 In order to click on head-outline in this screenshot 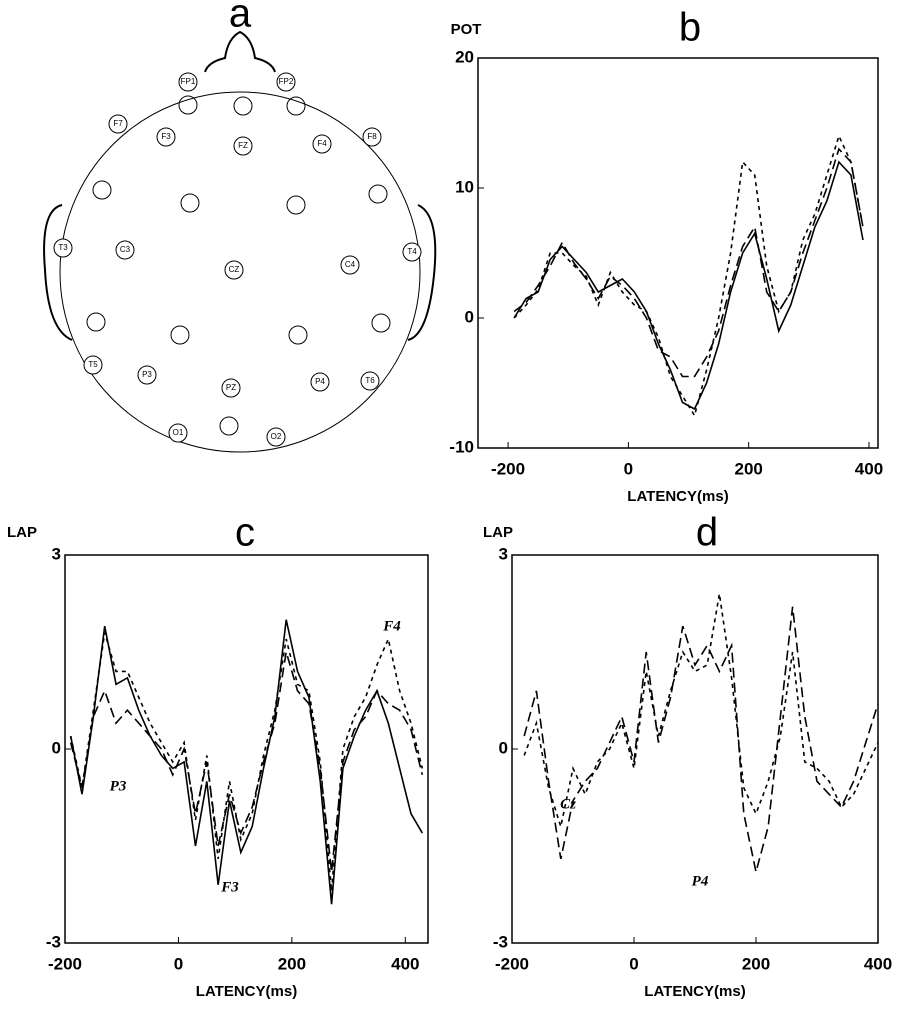, I will do `click(240, 272)`.